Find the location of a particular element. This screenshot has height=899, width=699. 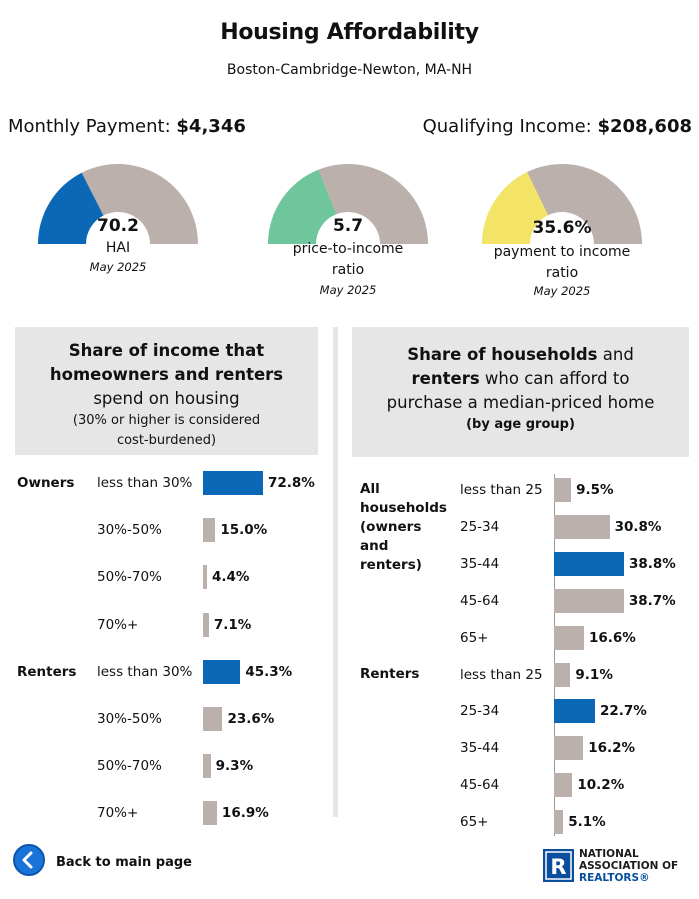

panel-divider is located at coordinates (335, 572).